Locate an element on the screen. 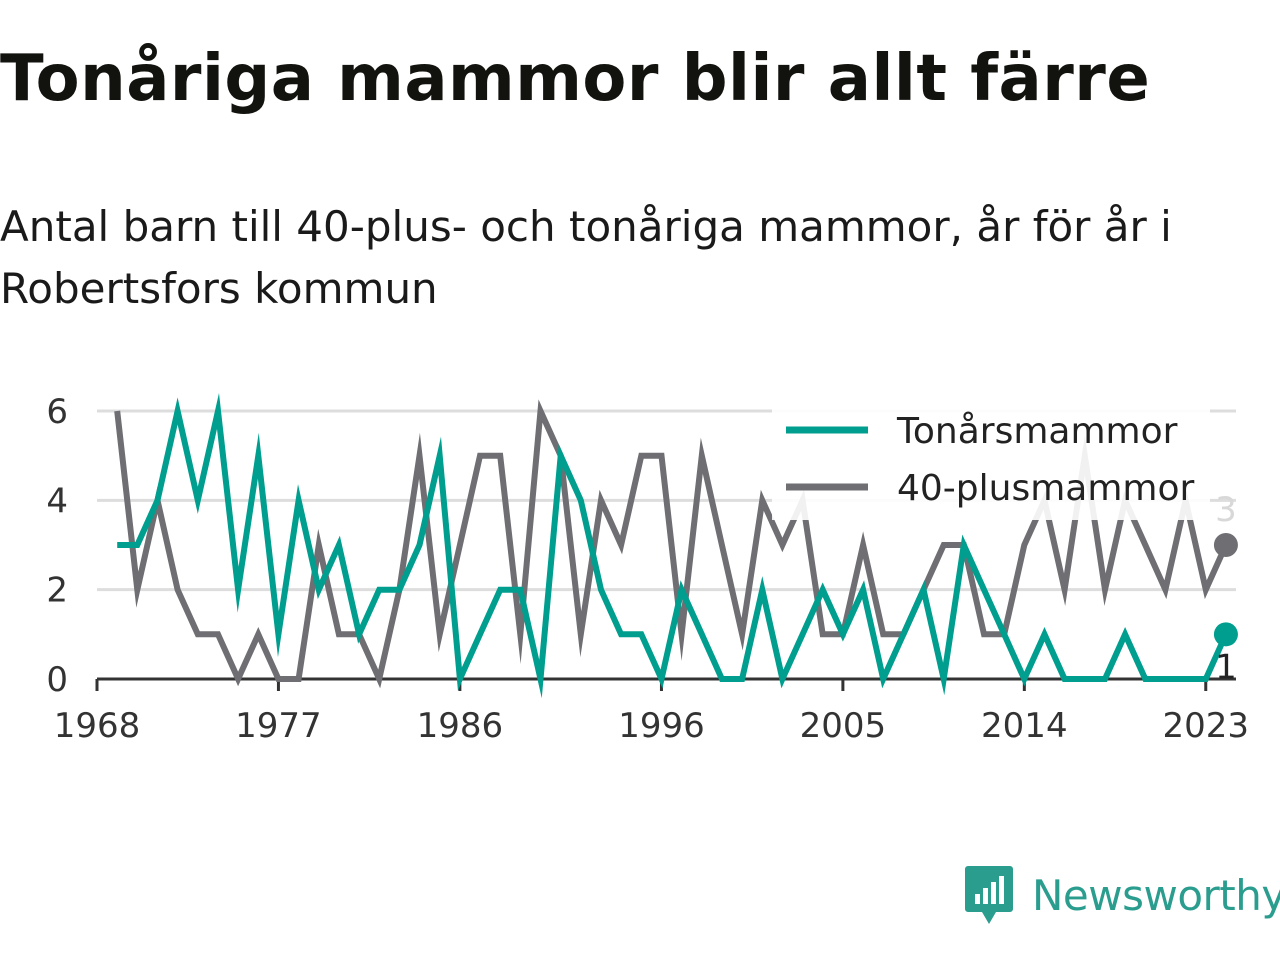  newsworthy-icon is located at coordinates (989, 895).